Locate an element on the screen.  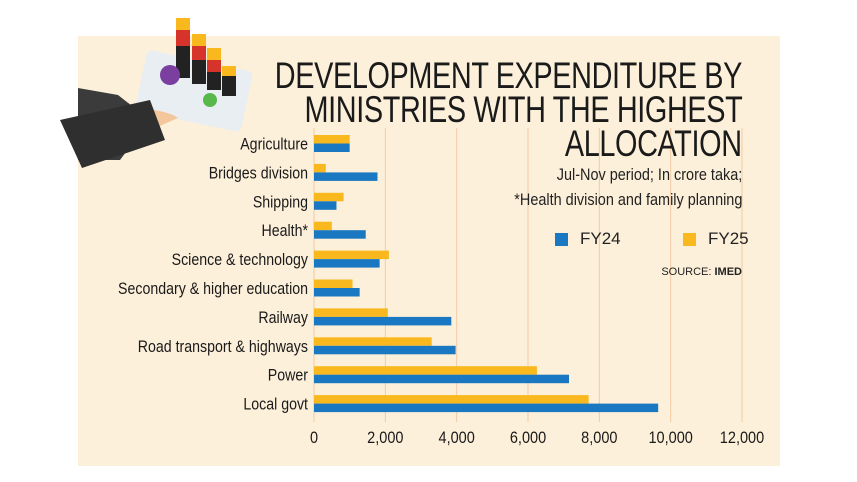
category-label: Health* is located at coordinates (284, 231).